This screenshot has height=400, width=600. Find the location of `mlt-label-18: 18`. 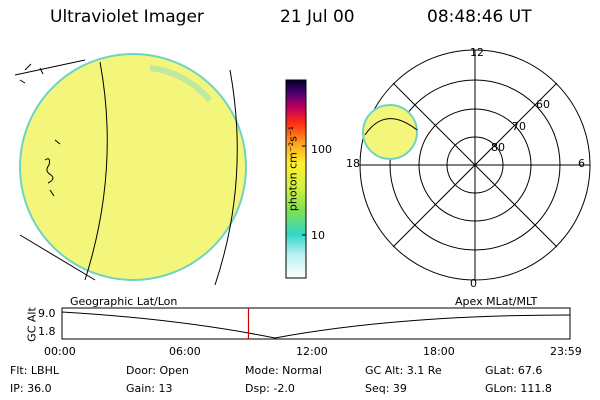

mlt-label-18: 18 is located at coordinates (353, 163).